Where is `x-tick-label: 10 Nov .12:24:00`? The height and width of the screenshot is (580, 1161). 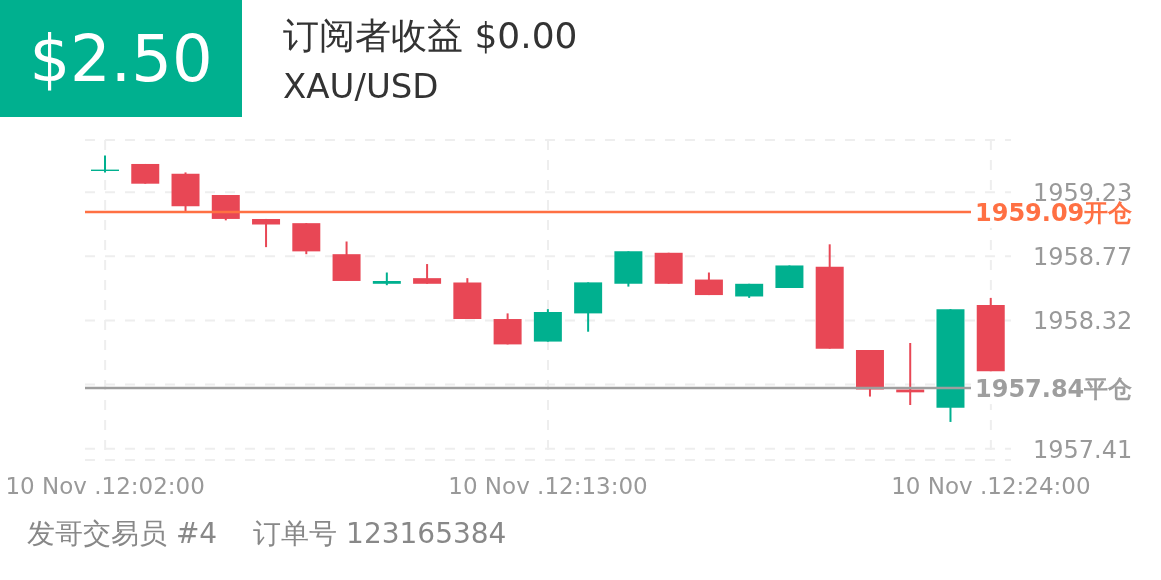
x-tick-label: 10 Nov .12:24:00 is located at coordinates (991, 486).